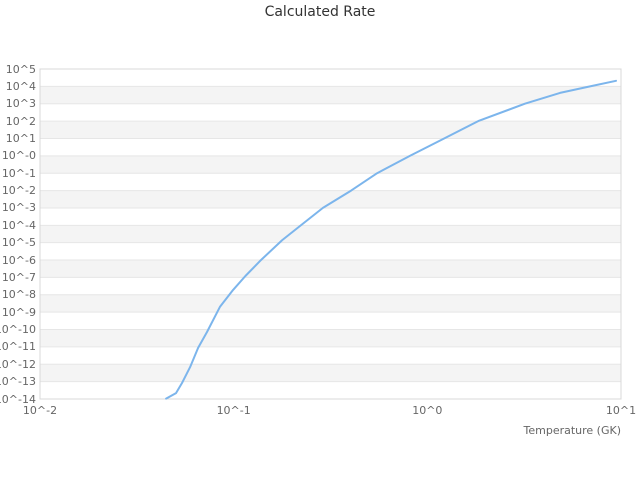 This screenshot has width=640, height=480. I want to click on y-tick-label: 10^1, so click(20, 138).